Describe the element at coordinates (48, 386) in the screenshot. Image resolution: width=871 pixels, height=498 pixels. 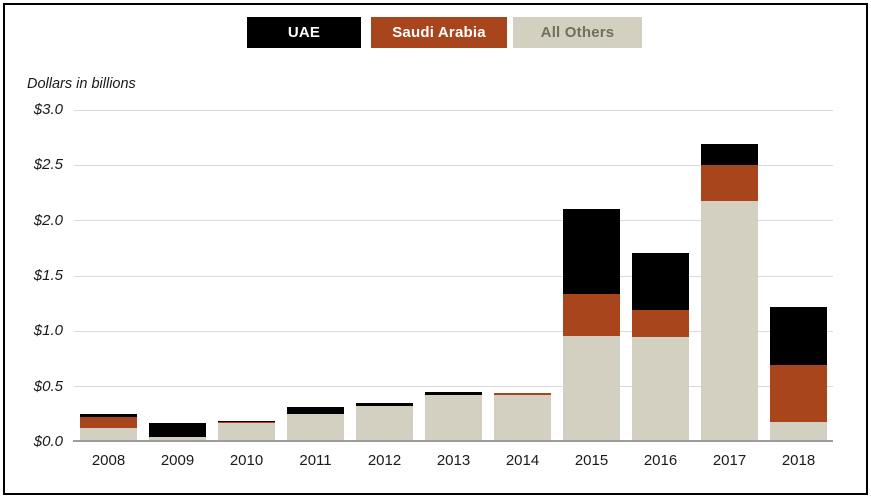
I see `y-tick-label-0.5: $0.5` at that location.